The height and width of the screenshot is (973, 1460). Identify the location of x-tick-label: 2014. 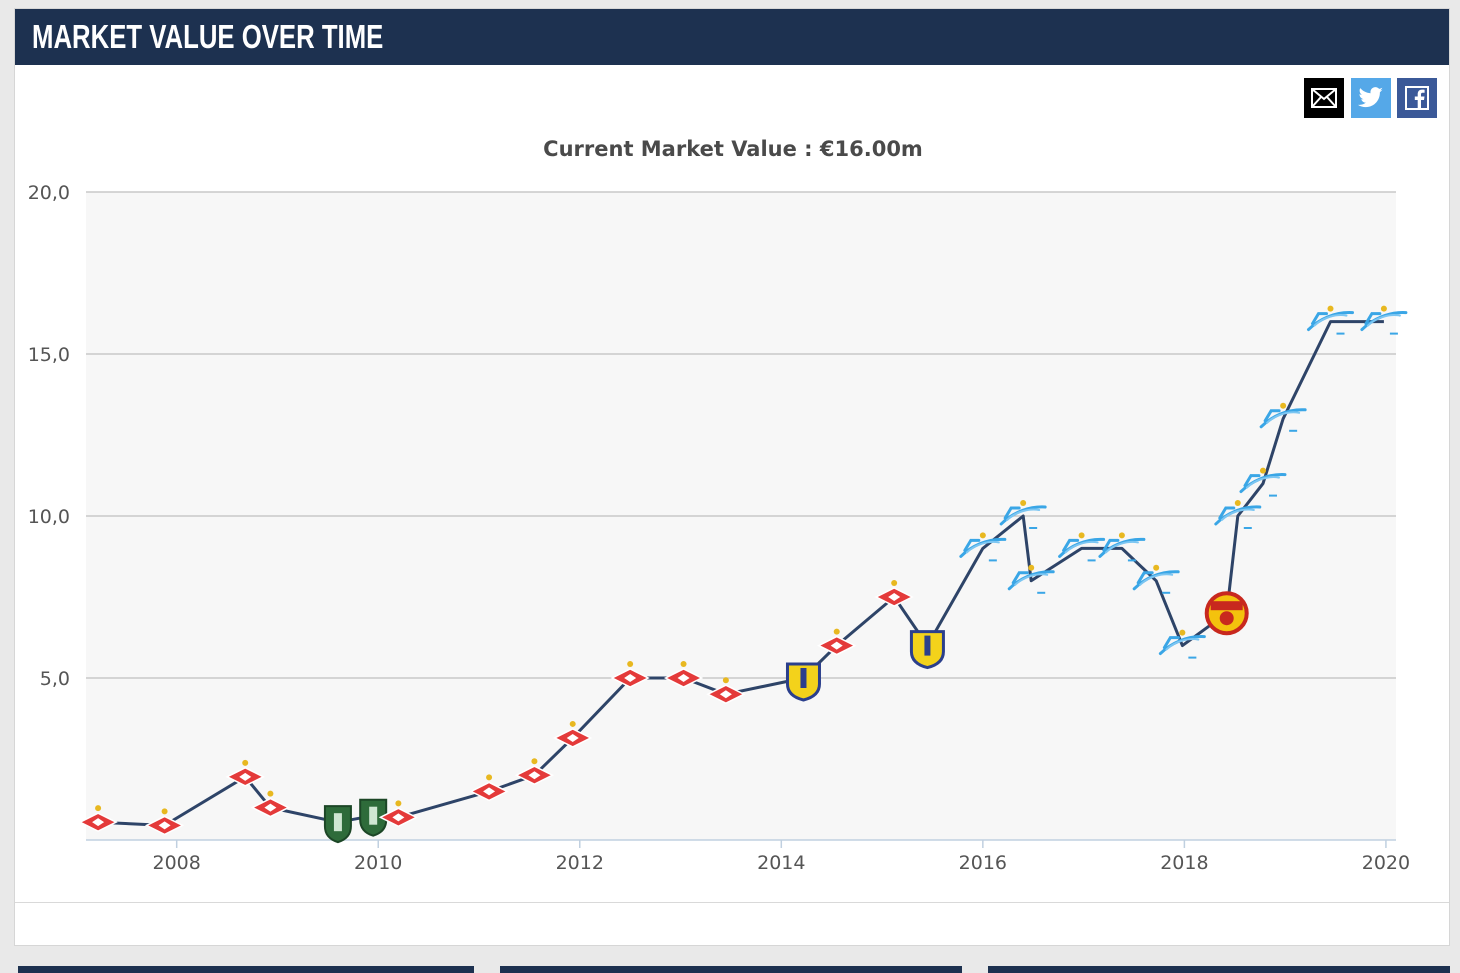
(781, 863).